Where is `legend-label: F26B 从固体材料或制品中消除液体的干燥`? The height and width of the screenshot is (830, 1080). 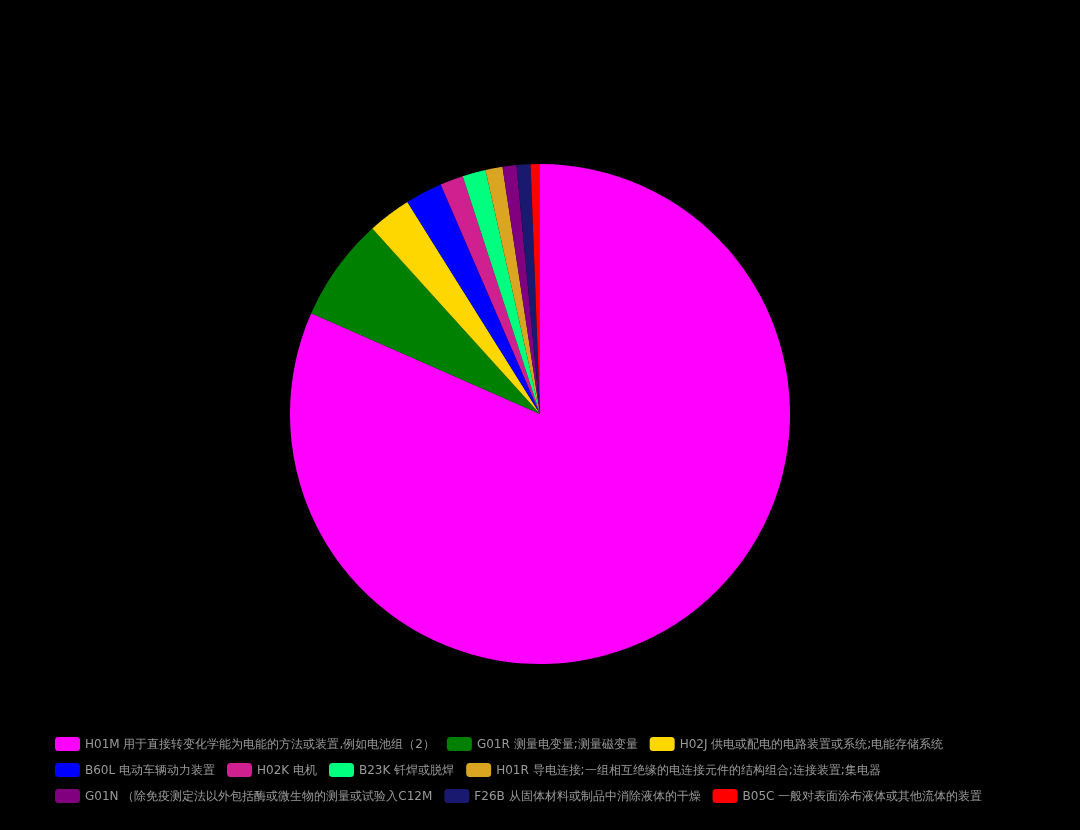
legend-label: F26B 从固体材料或制品中消除液体的干燥 is located at coordinates (587, 796).